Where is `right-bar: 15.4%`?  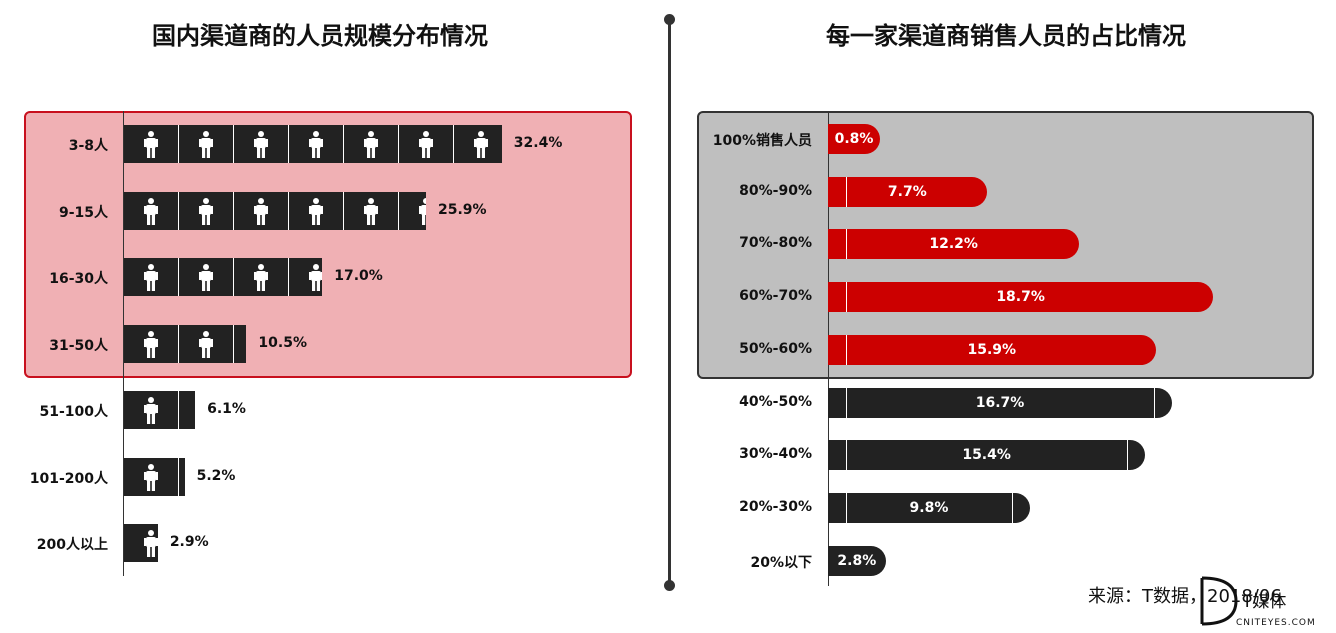
right-bar: 15.4% is located at coordinates (987, 455).